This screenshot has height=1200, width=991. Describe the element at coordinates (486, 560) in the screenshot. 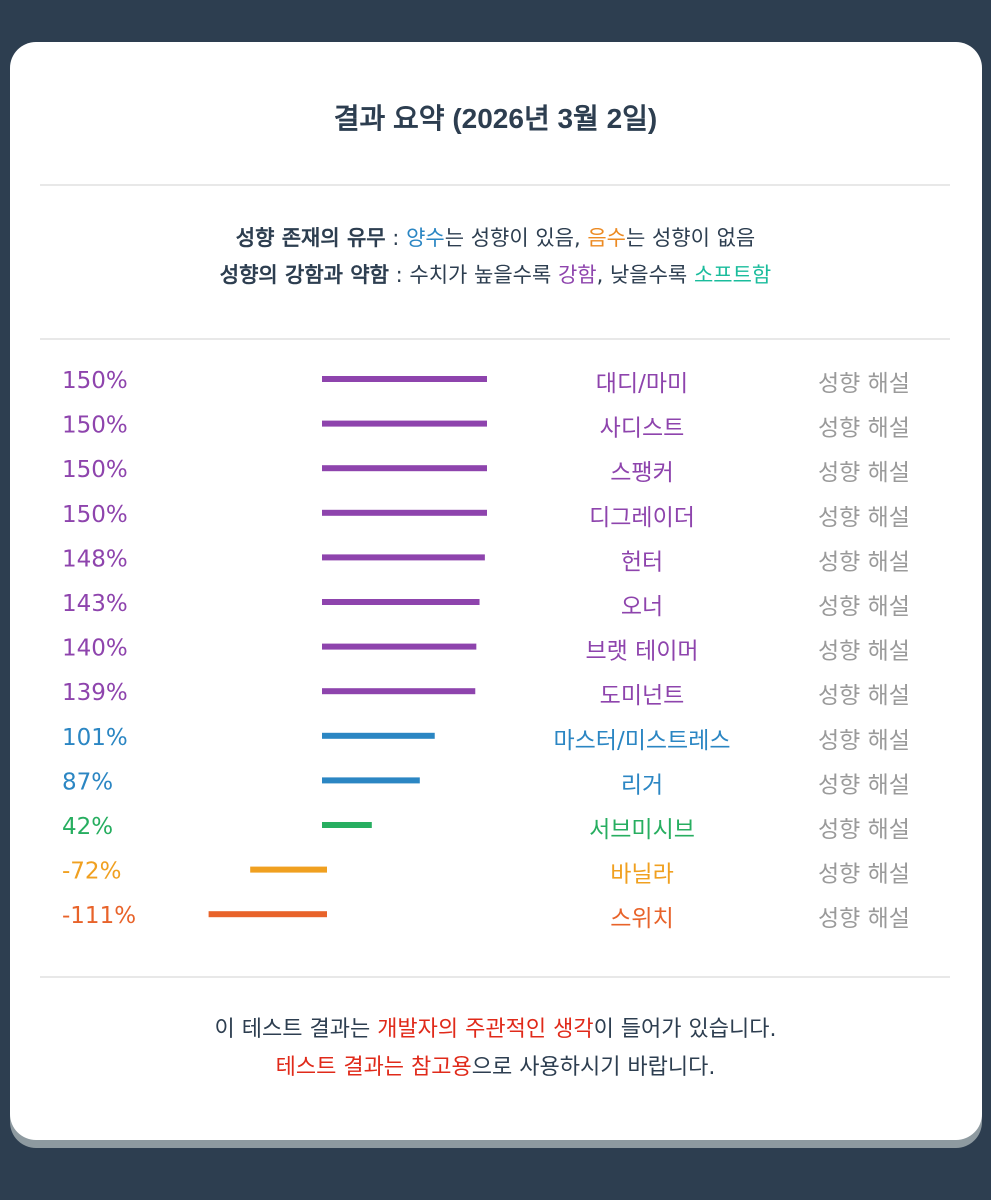

I see `chart-row: 148% 헌터 성향 해설` at that location.